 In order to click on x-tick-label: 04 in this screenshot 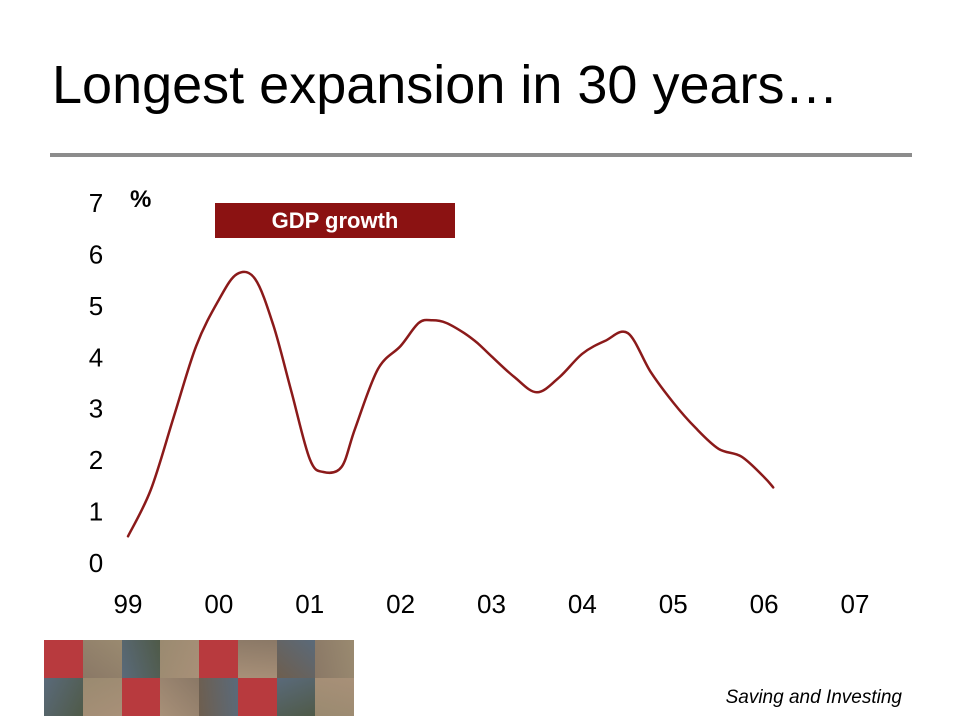, I will do `click(582, 604)`.